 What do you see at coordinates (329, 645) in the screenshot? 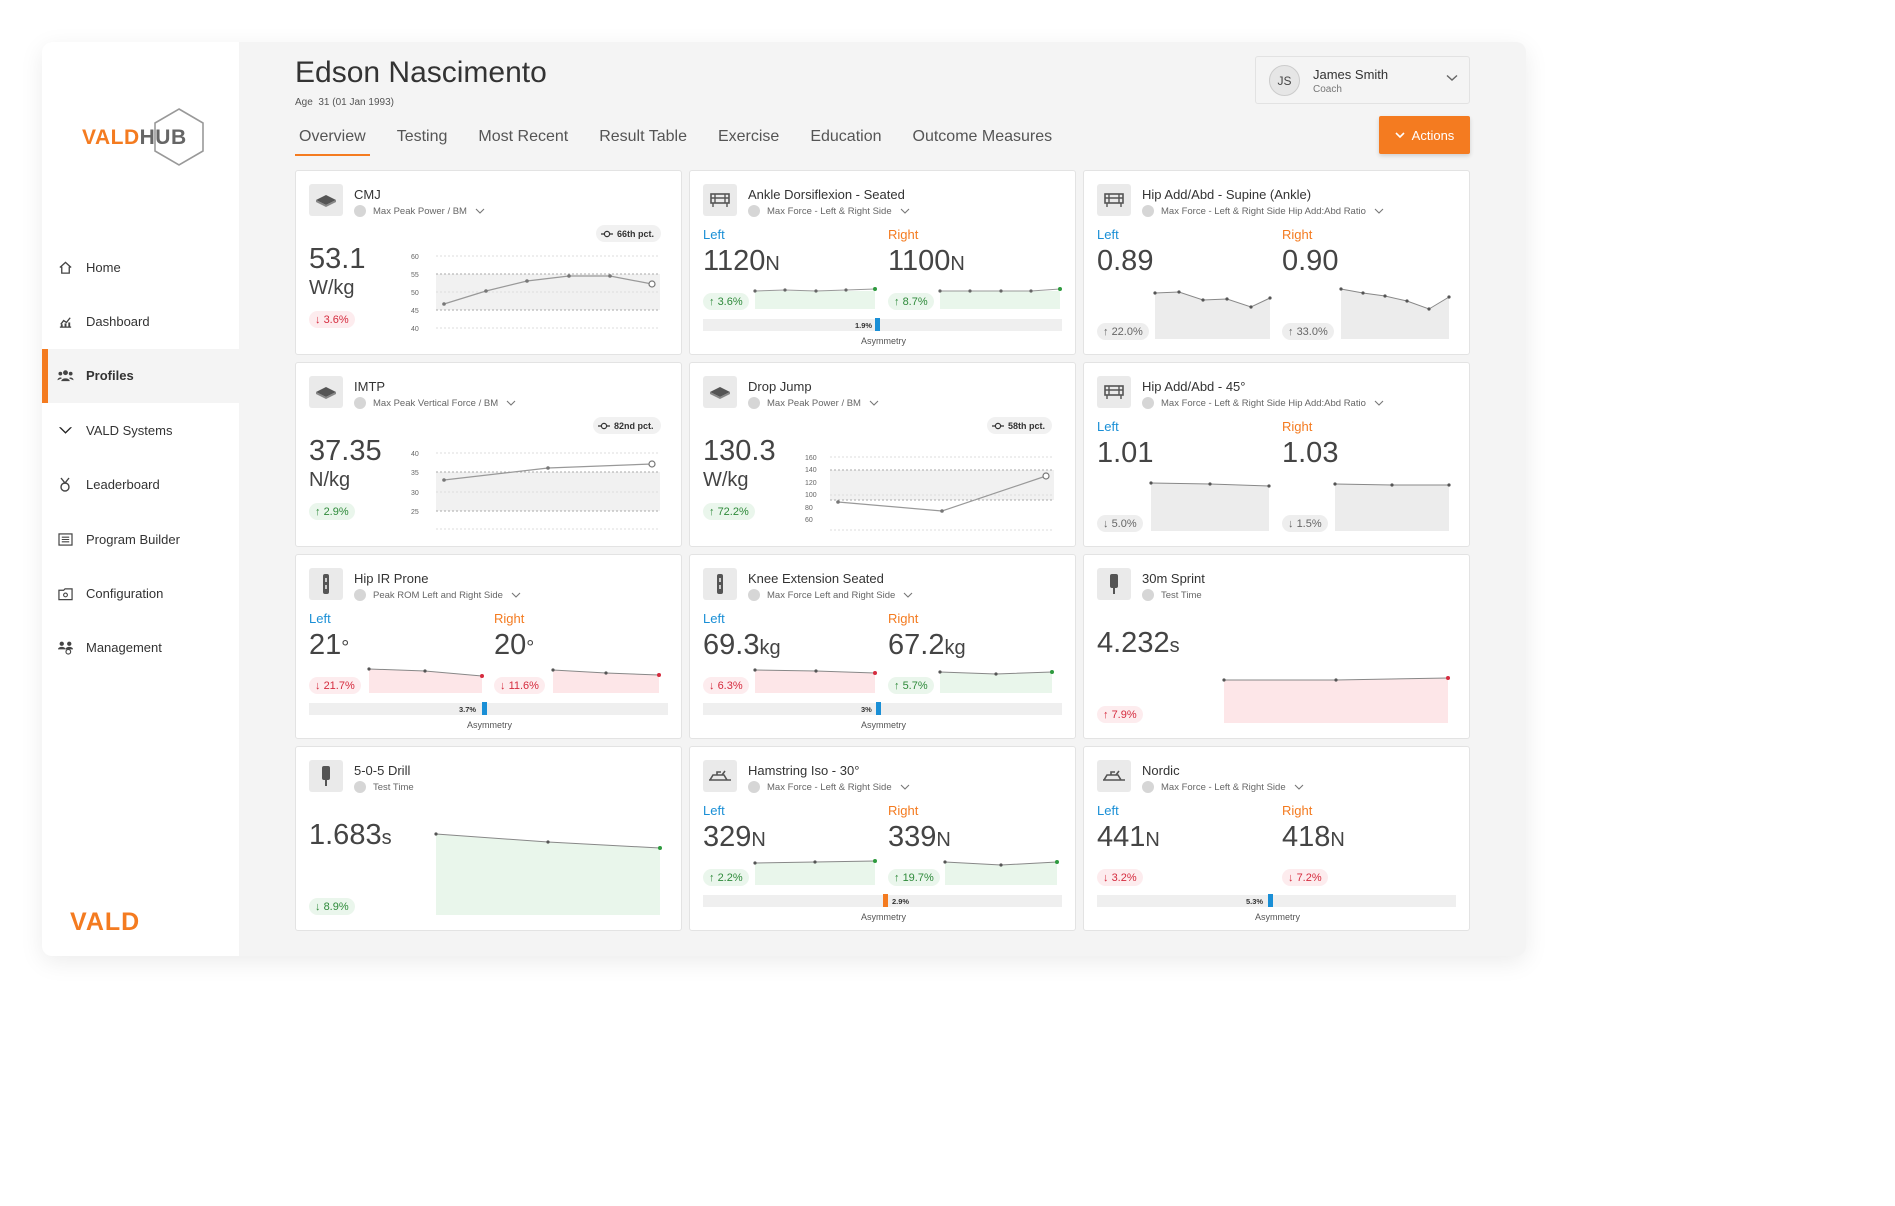
I see `left-value: 21°` at bounding box center [329, 645].